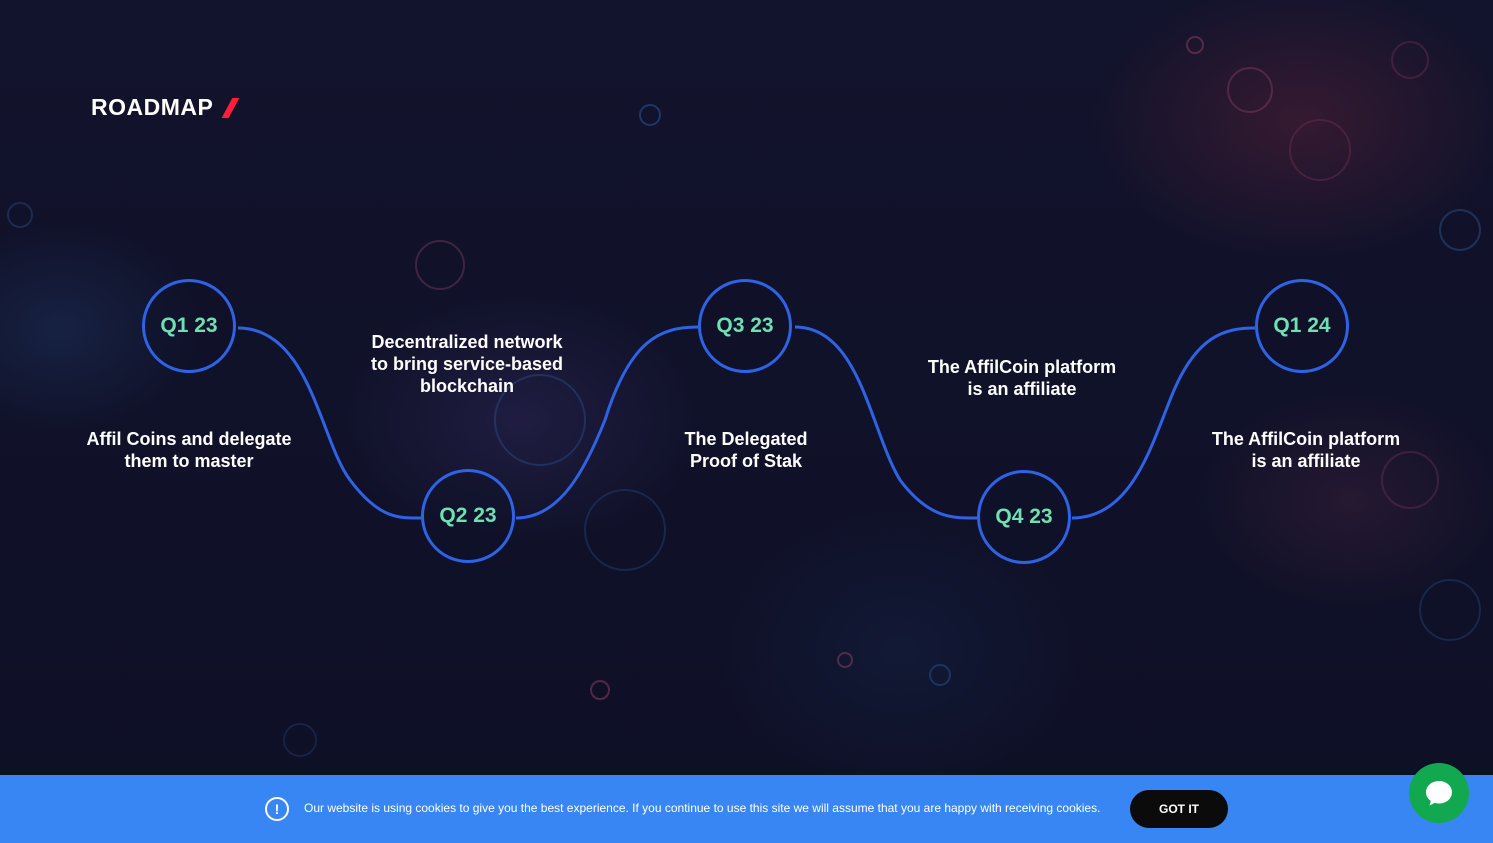  I want to click on milestone-q3-23-line2: Proof of Stak, so click(745, 461).